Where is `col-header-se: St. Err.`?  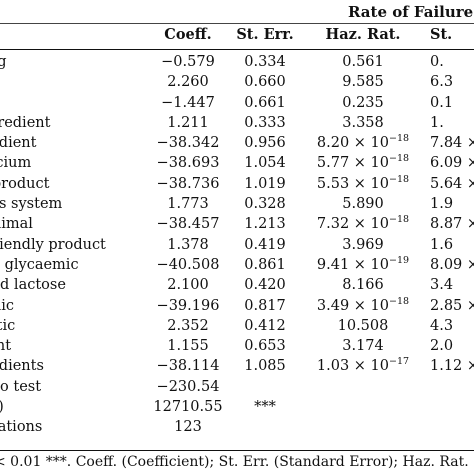
col-header-se: St. Err. is located at coordinates (265, 34).